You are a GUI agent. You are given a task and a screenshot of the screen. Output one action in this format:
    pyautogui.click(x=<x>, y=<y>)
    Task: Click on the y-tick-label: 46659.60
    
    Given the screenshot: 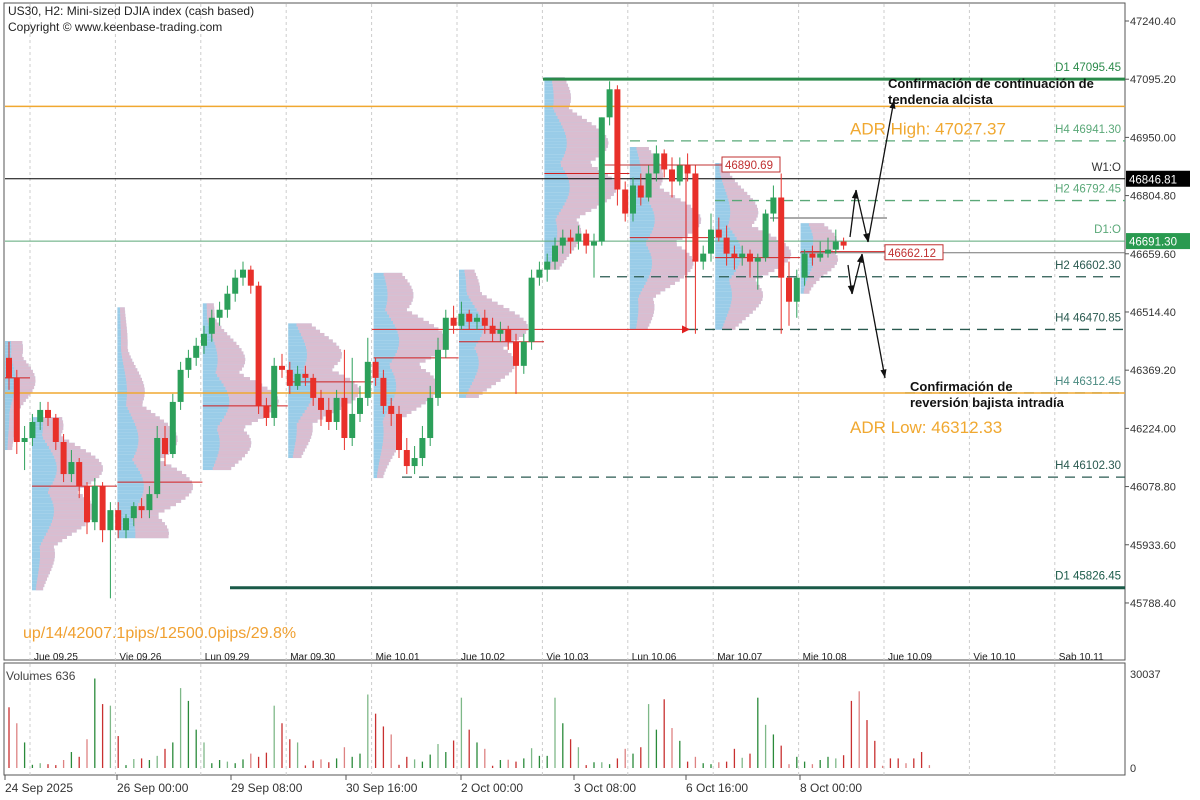 What is the action you would take?
    pyautogui.click(x=1153, y=255)
    